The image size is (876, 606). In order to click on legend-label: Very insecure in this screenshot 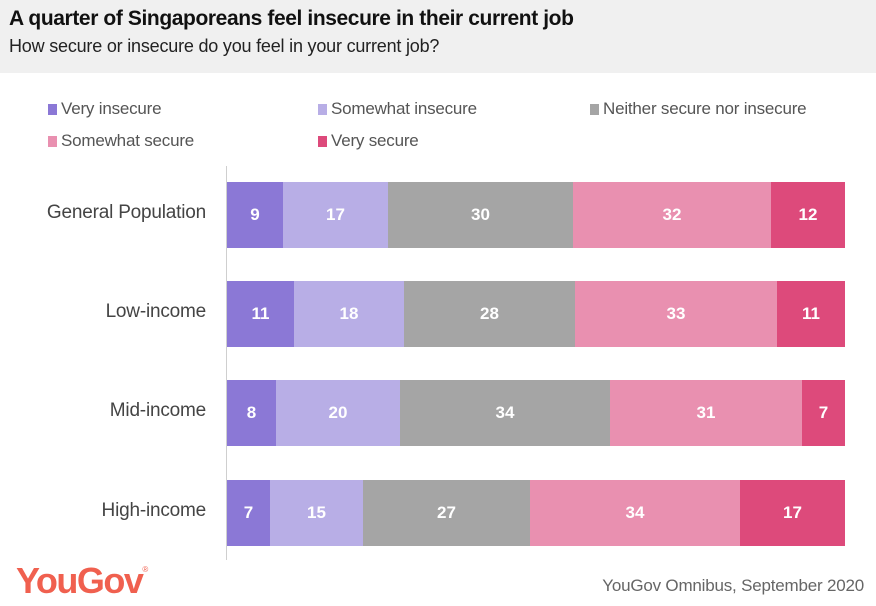, I will do `click(111, 108)`.